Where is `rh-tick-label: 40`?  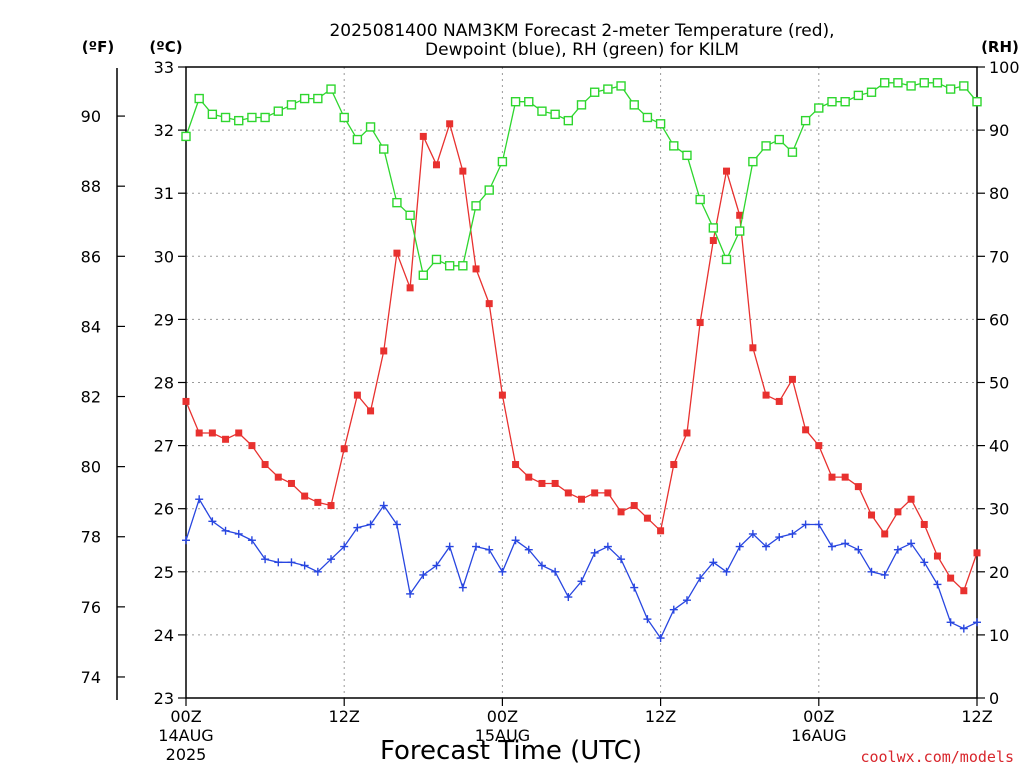
rh-tick-label: 40 is located at coordinates (999, 446).